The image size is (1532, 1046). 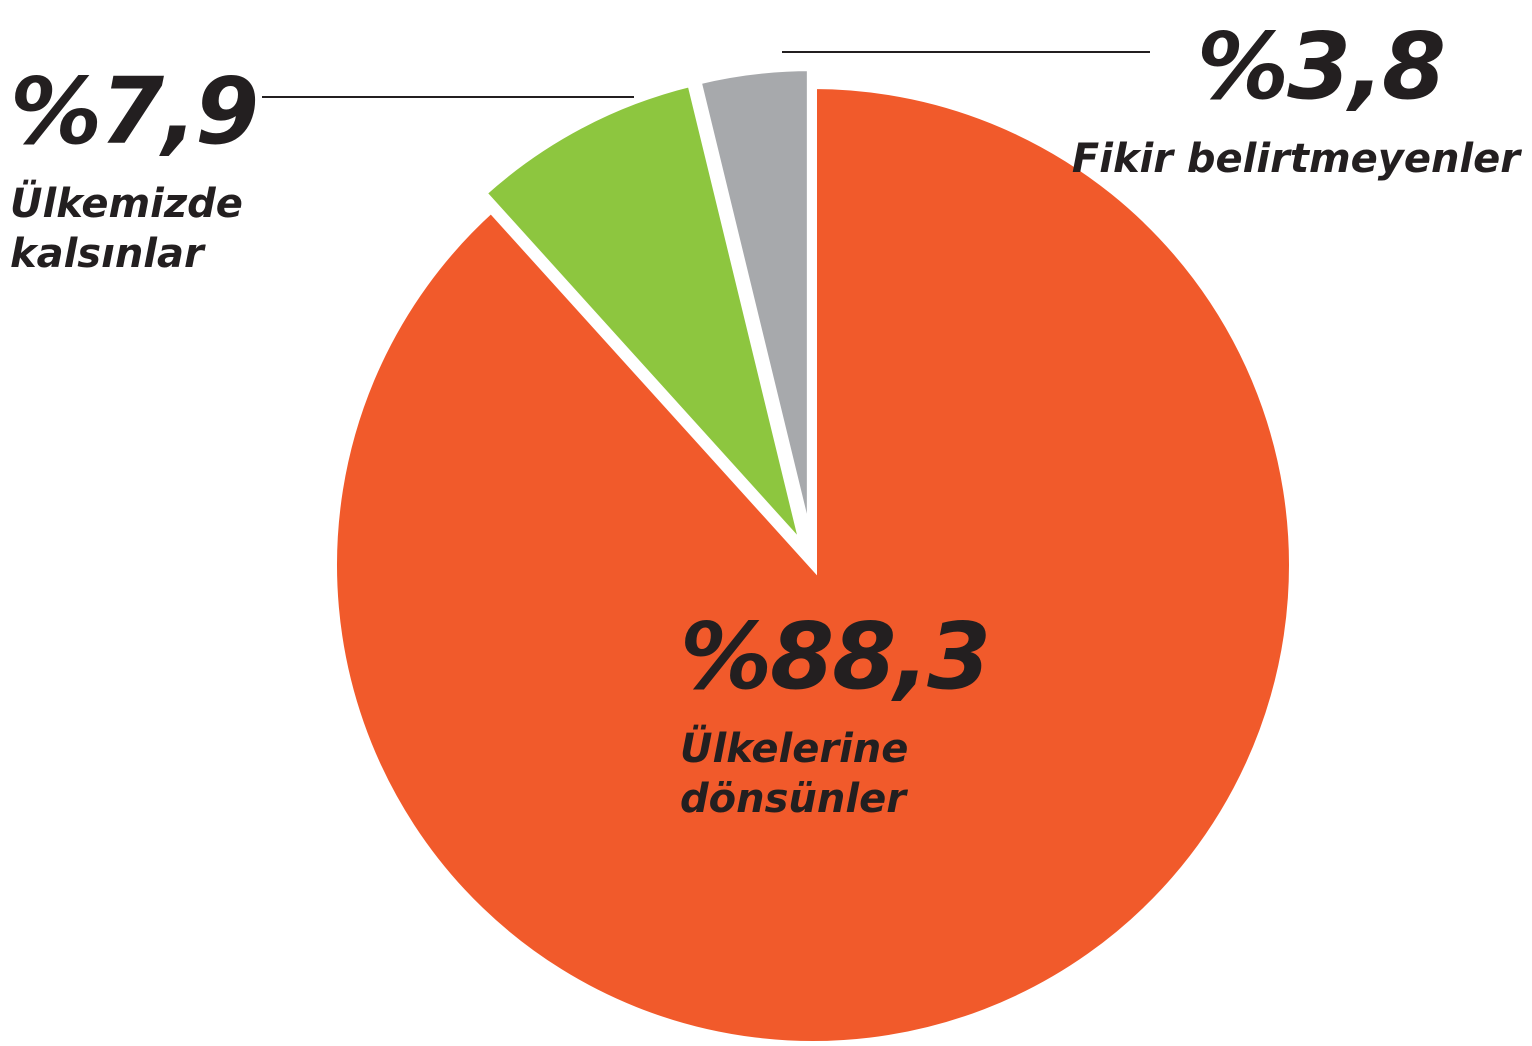 What do you see at coordinates (134, 171) in the screenshot?
I see `slice-label: %7,9 Ülkemizde kalsınlar` at bounding box center [134, 171].